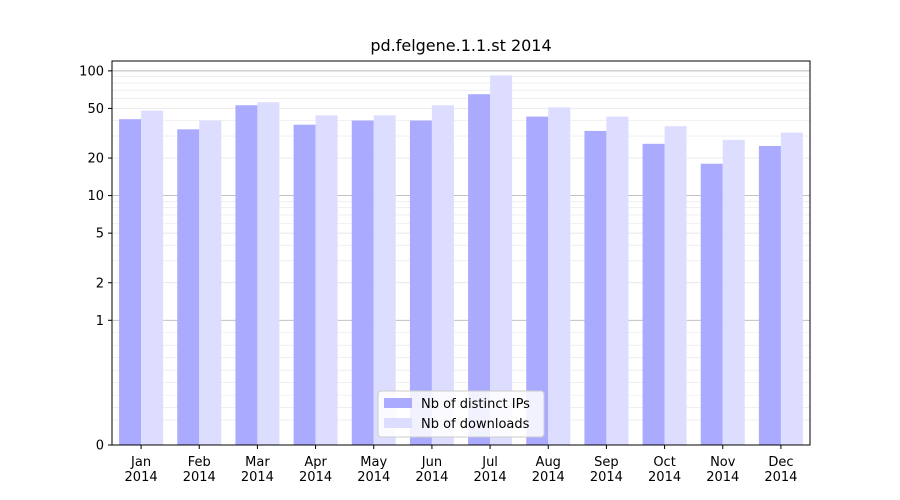 The height and width of the screenshot is (500, 900). I want to click on y-tick-label: 20, so click(95, 159).